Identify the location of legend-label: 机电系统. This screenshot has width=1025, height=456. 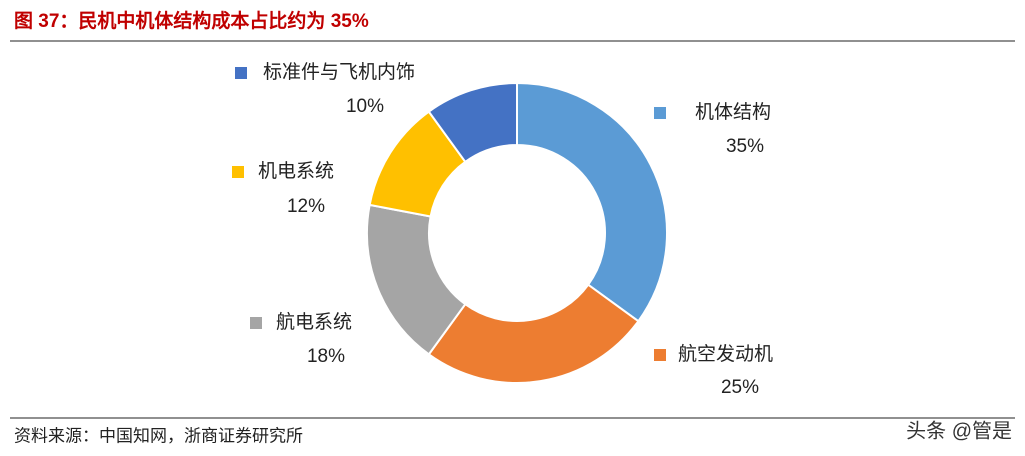
(296, 171).